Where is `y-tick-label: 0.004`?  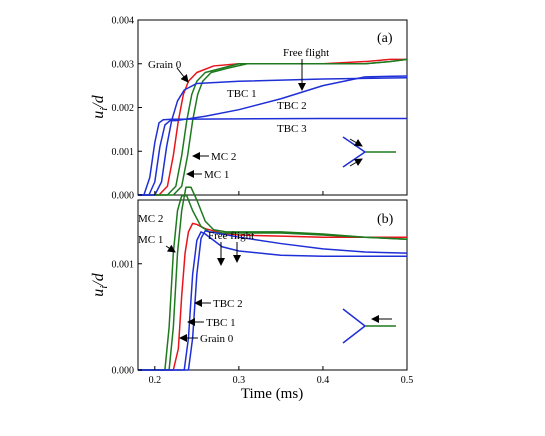
y-tick-label: 0.004 is located at coordinates (123, 21).